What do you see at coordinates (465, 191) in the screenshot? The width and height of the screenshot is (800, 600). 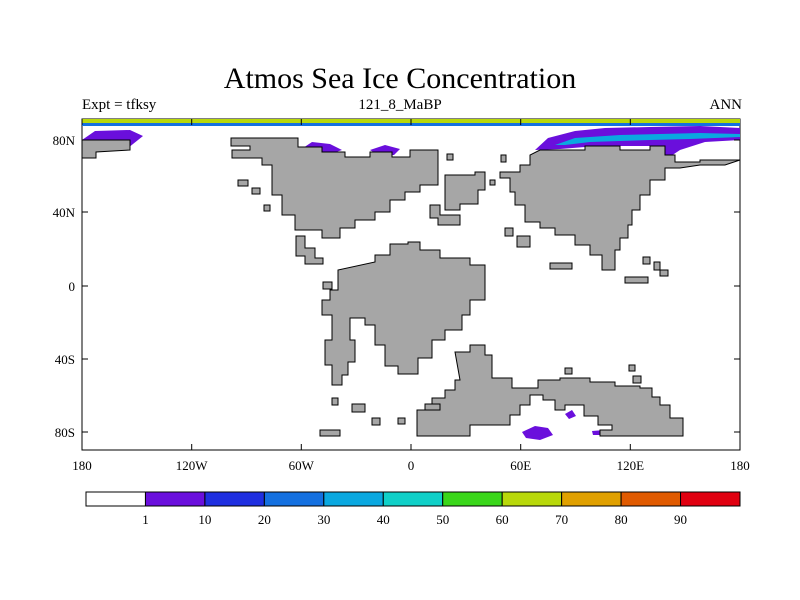 I see `land-greenland-north` at bounding box center [465, 191].